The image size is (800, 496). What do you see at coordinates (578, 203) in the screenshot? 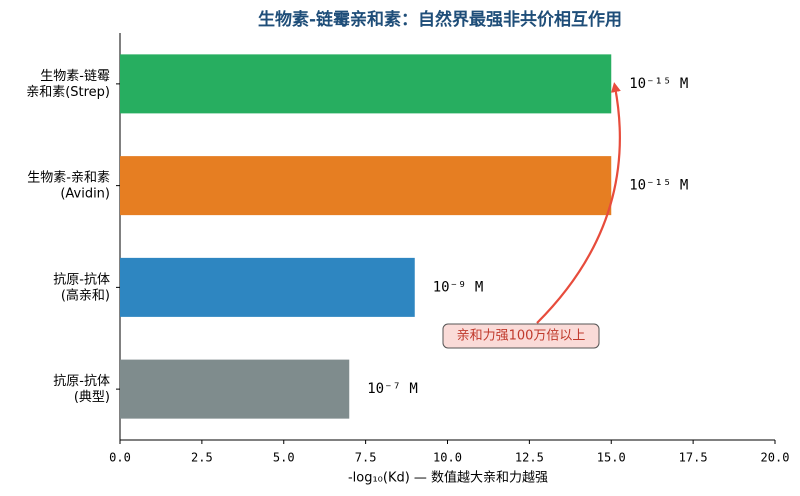
I see `annotation-arrow` at bounding box center [578, 203].